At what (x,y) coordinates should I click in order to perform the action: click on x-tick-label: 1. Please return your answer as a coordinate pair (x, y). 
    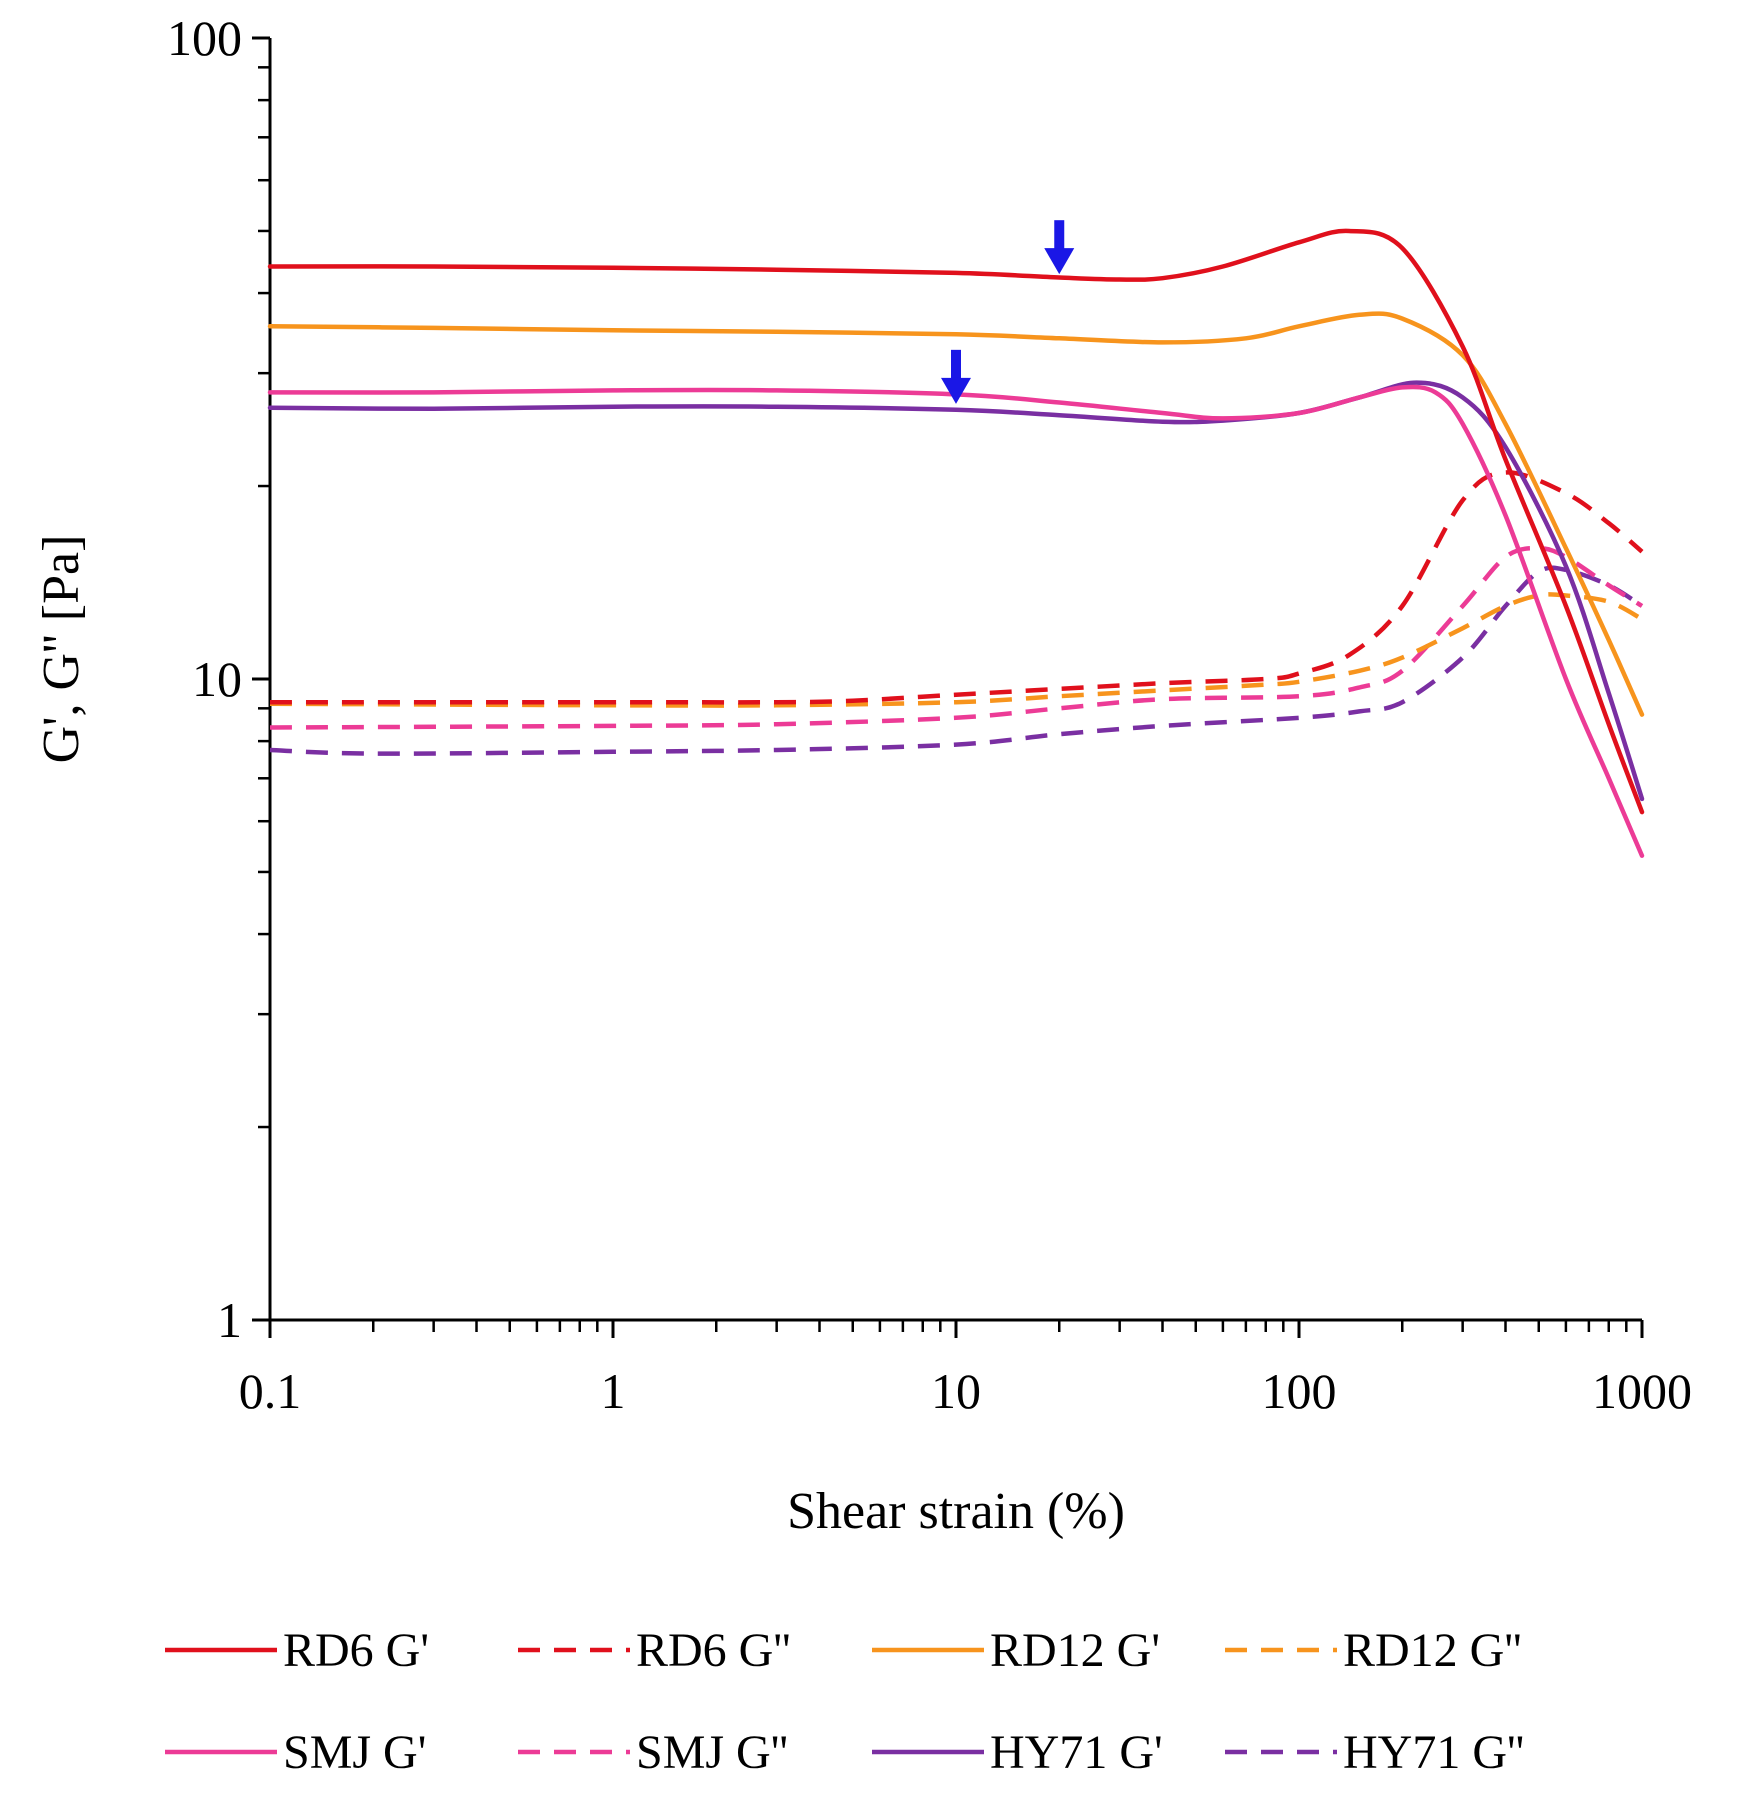
    Looking at the image, I should click on (613, 1391).